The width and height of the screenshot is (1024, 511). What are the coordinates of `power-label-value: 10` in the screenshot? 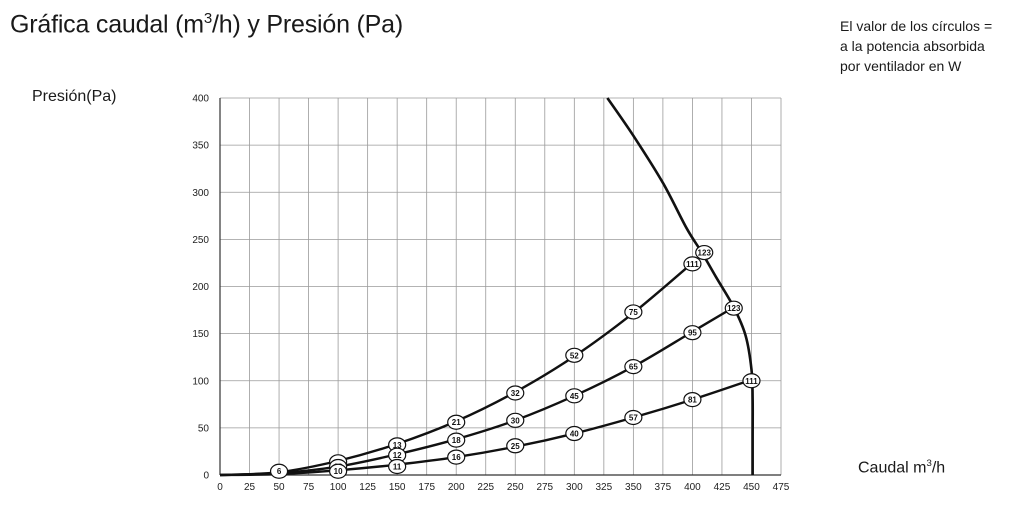 It's located at (338, 471).